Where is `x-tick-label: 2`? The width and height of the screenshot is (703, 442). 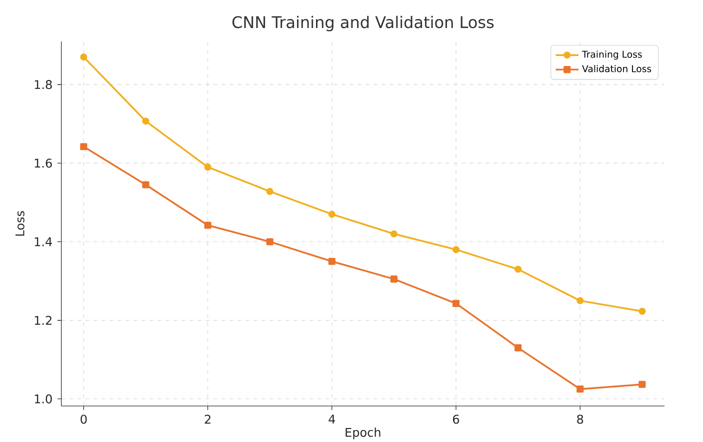 x-tick-label: 2 is located at coordinates (207, 419).